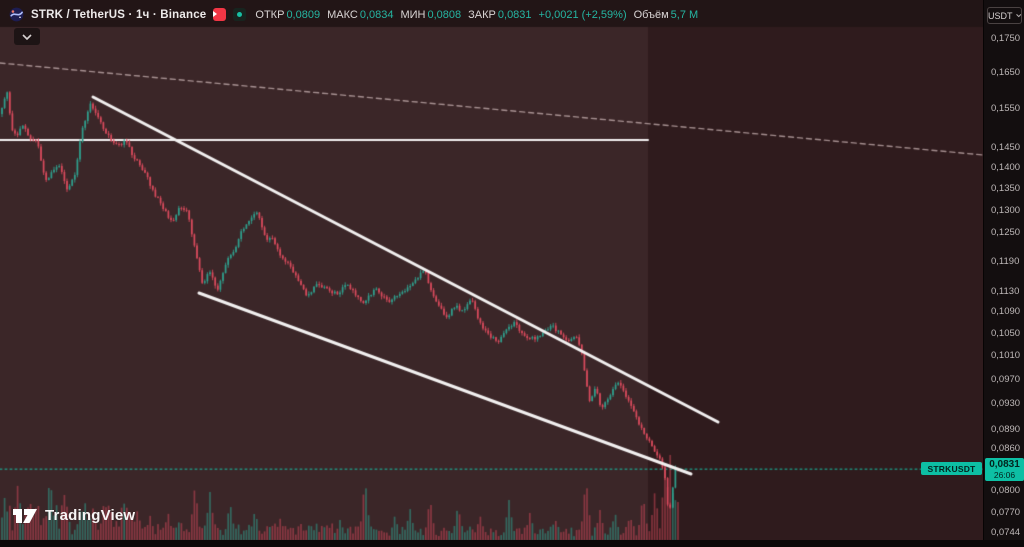 The height and width of the screenshot is (547, 1024). Describe the element at coordinates (951, 469) in the screenshot. I see `symbol-price-chip: STRKUSDT` at that location.